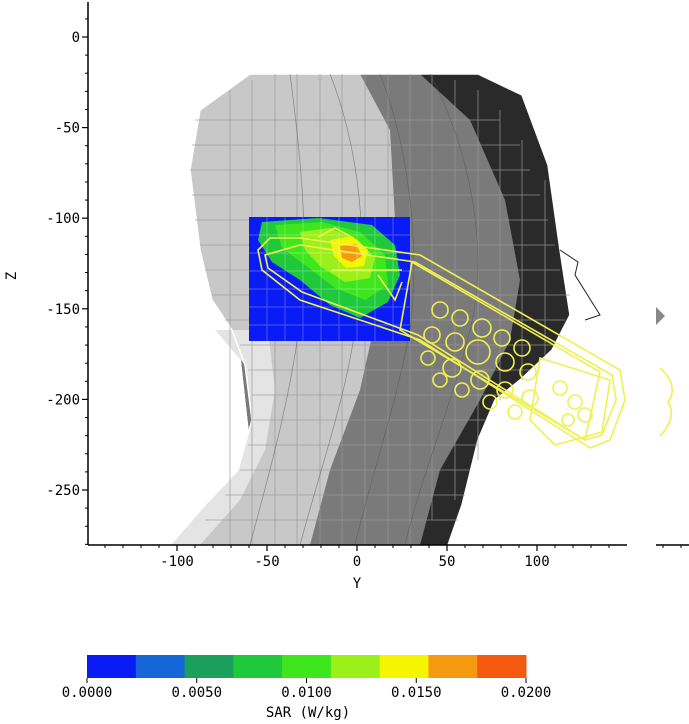 Image resolution: width=689 pixels, height=724 pixels. Describe the element at coordinates (63, 400) in the screenshot. I see `y-tick-label: -200` at that location.